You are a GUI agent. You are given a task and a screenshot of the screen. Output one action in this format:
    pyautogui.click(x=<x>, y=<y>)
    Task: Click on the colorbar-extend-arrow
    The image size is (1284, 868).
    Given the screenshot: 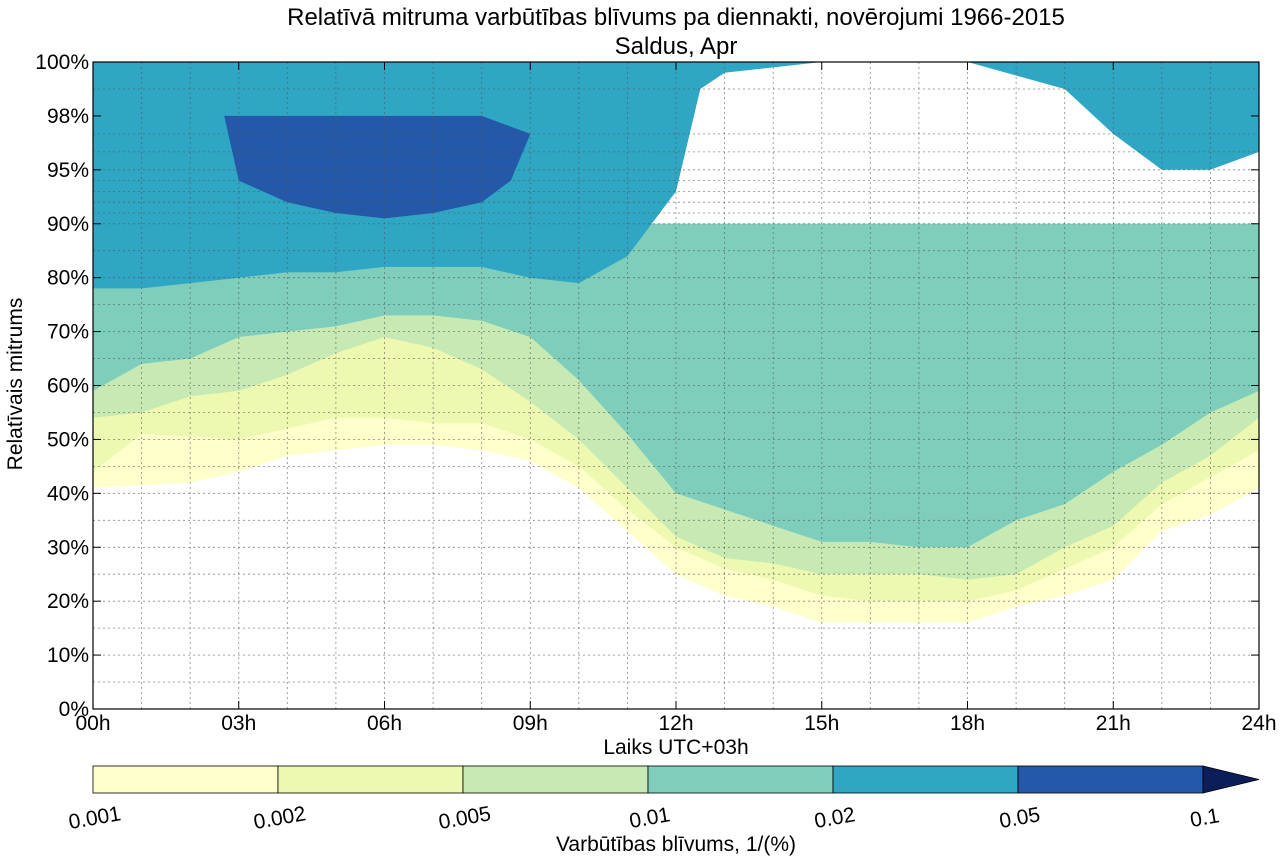 What is the action you would take?
    pyautogui.click(x=1231, y=779)
    